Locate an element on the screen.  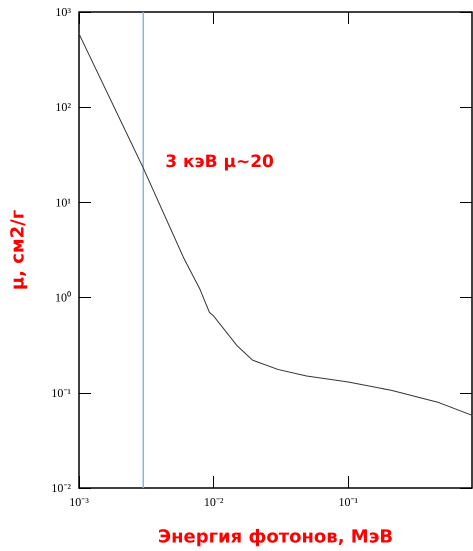
y-tick-label: 10⁻¹ is located at coordinates (61, 393).